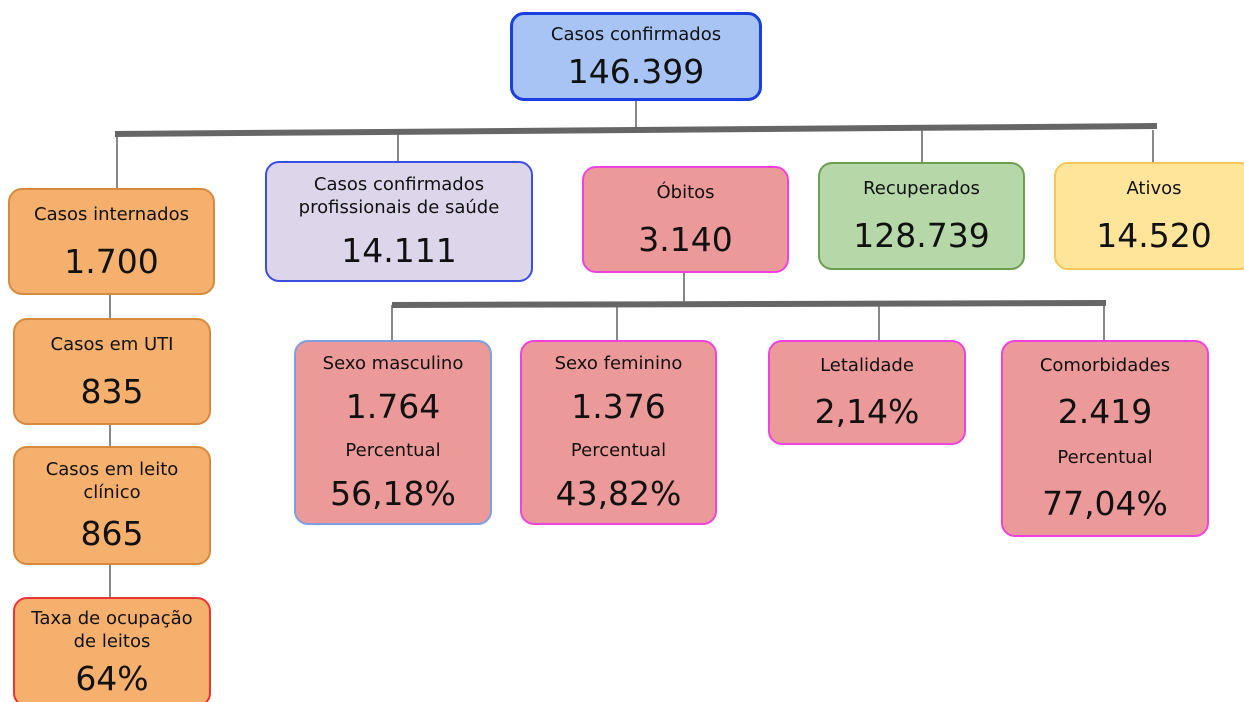 This screenshot has width=1244, height=702. What do you see at coordinates (921, 236) in the screenshot?
I see `node-value: 128.739` at bounding box center [921, 236].